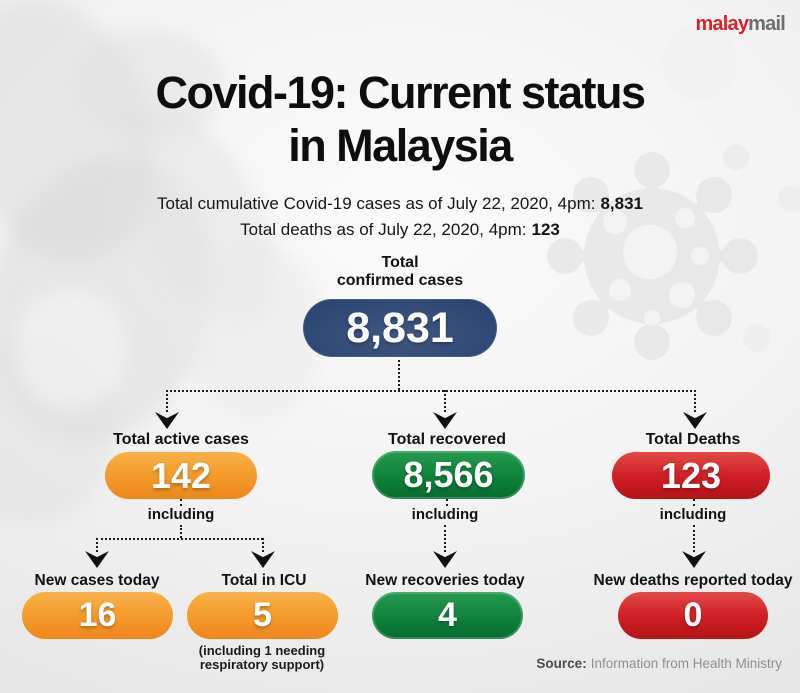  Describe the element at coordinates (181, 439) in the screenshot. I see `active-cases-label: Total active cases` at that location.